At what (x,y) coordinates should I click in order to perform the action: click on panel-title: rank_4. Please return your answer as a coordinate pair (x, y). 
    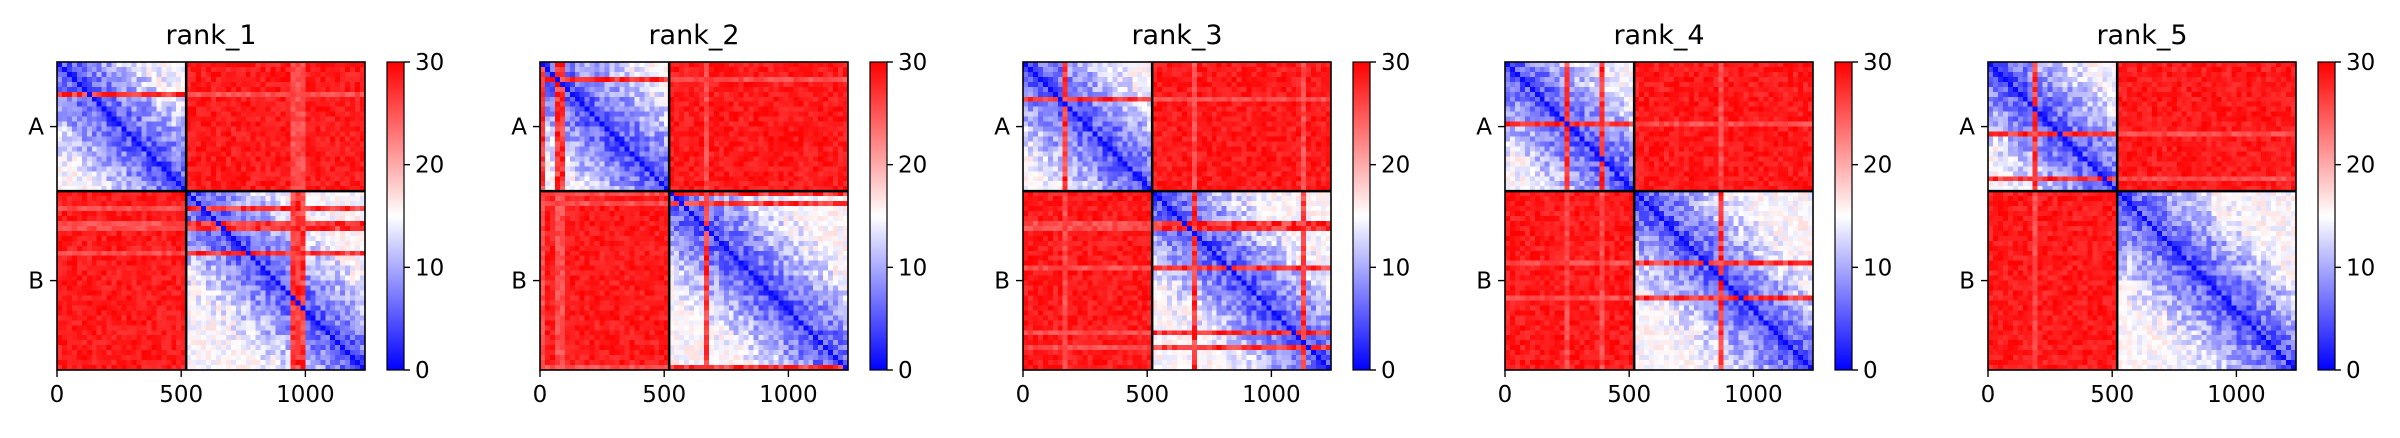
    Looking at the image, I should click on (1658, 35).